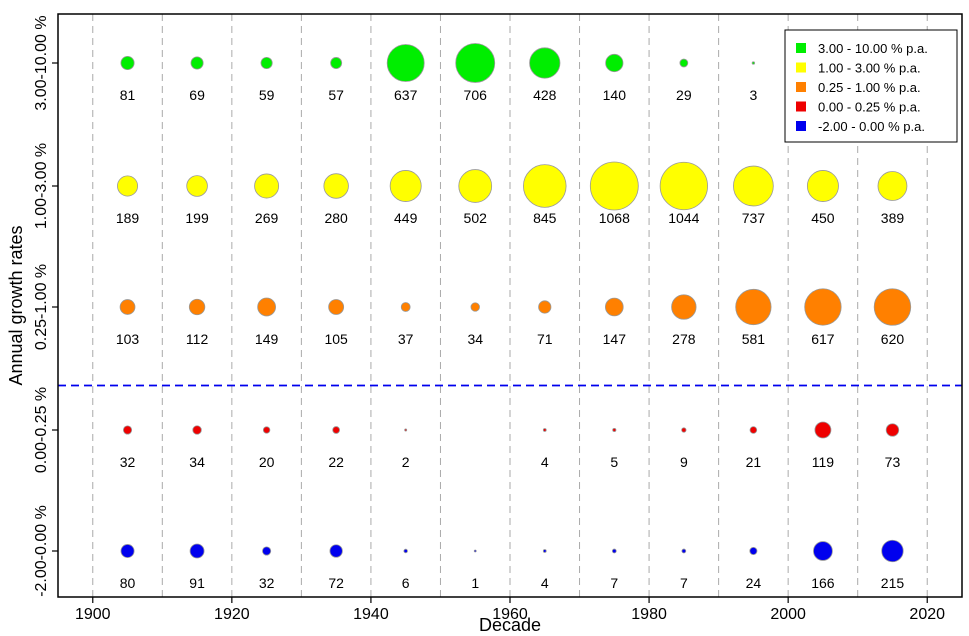 This screenshot has height=636, width=969. I want to click on value-label: 617, so click(823, 339).